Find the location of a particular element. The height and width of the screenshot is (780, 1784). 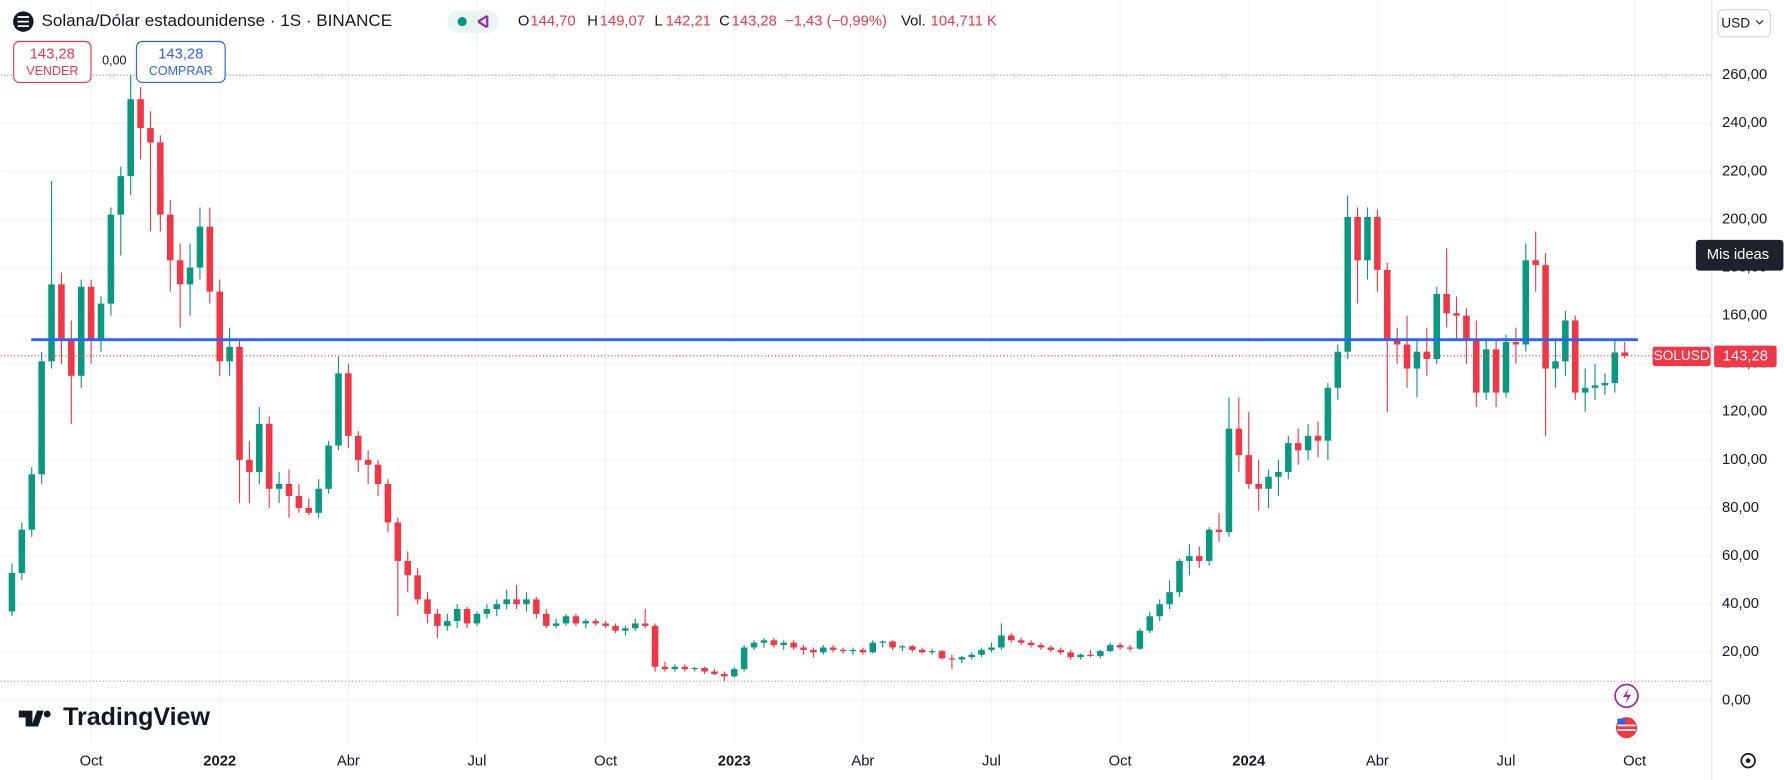

spread: 0,00 is located at coordinates (114, 61).